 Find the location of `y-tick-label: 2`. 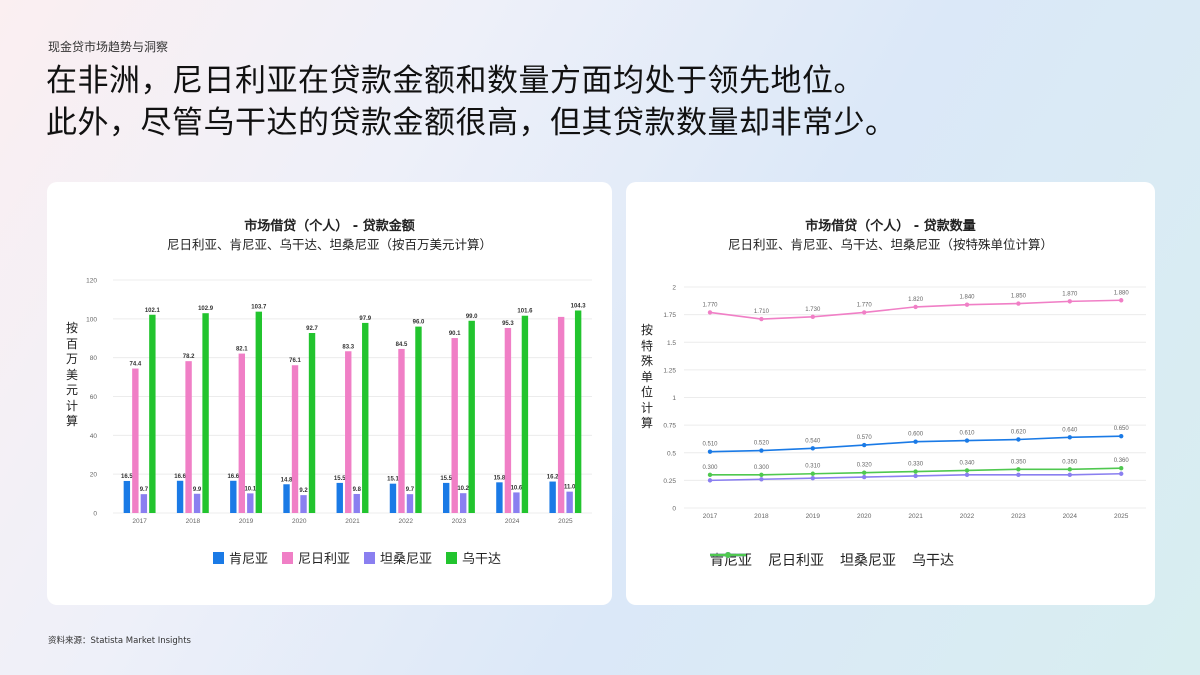

y-tick-label: 2 is located at coordinates (674, 288).